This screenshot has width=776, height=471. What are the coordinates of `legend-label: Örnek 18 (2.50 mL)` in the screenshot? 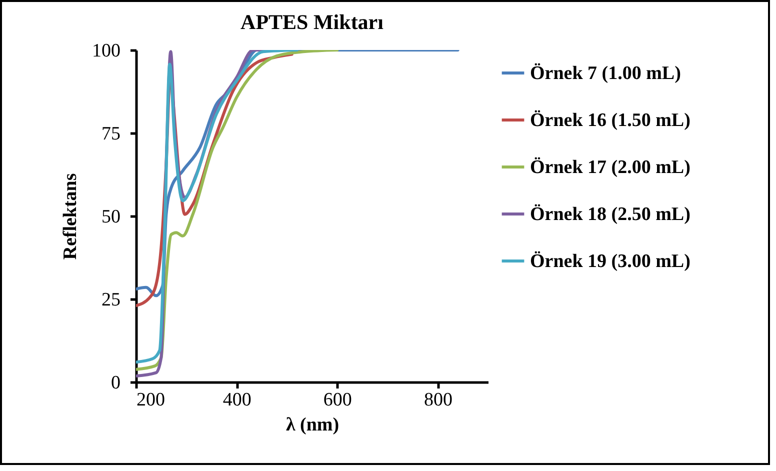 It's located at (610, 214).